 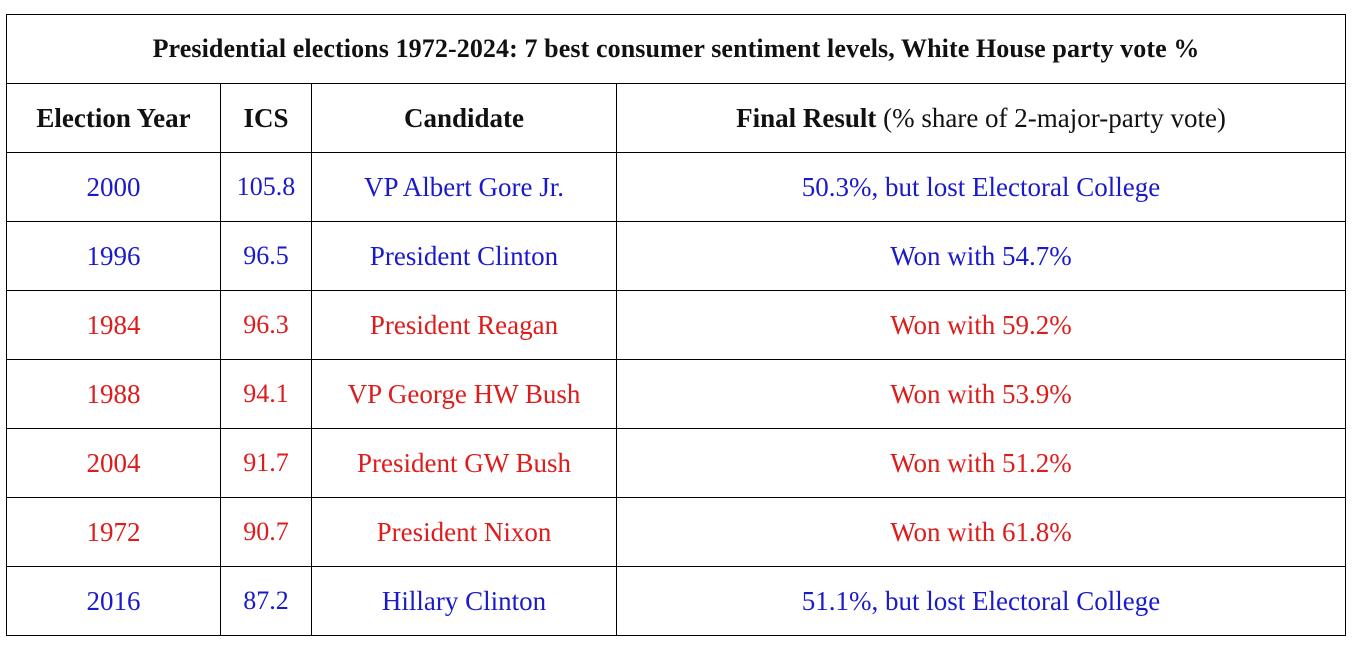 What do you see at coordinates (981, 463) in the screenshot?
I see `cell-final-result: Won with 51.2%` at bounding box center [981, 463].